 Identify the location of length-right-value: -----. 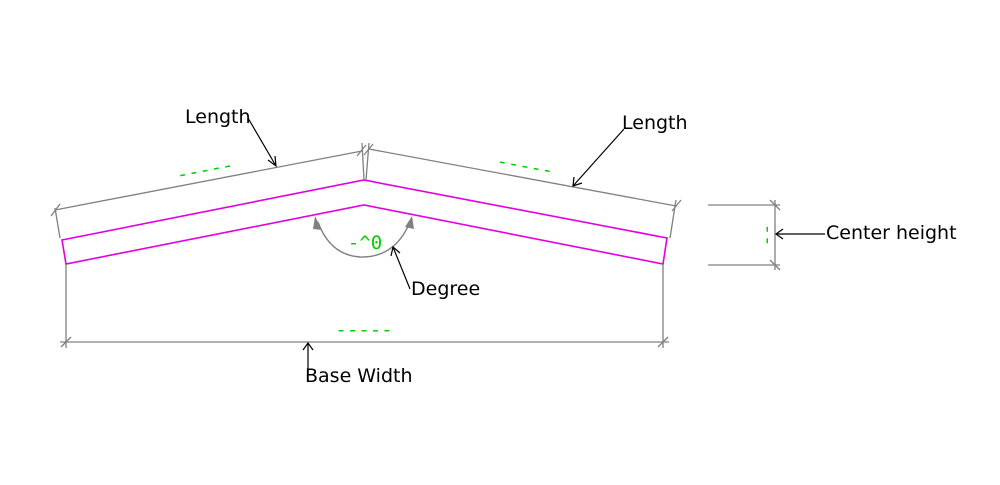
(525, 166).